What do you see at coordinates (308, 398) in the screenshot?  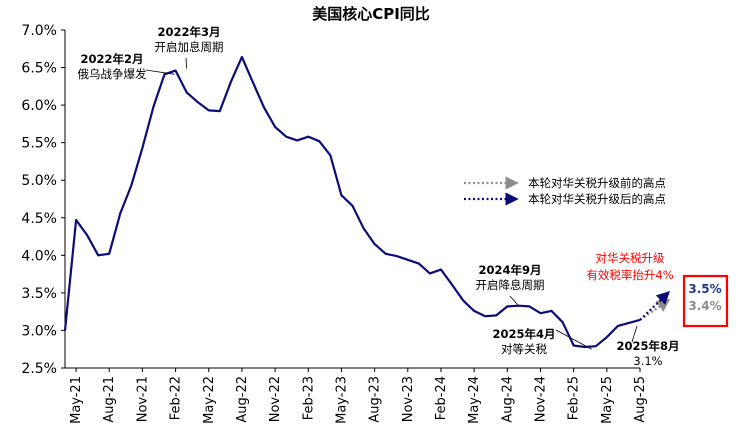 I see `x-tick-label: Feb-23` at bounding box center [308, 398].